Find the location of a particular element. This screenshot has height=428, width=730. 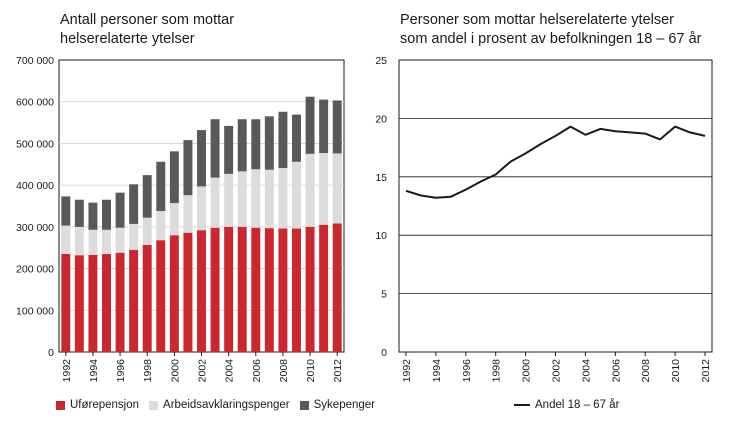

y-tick-label-left: 0 is located at coordinates (51, 353).